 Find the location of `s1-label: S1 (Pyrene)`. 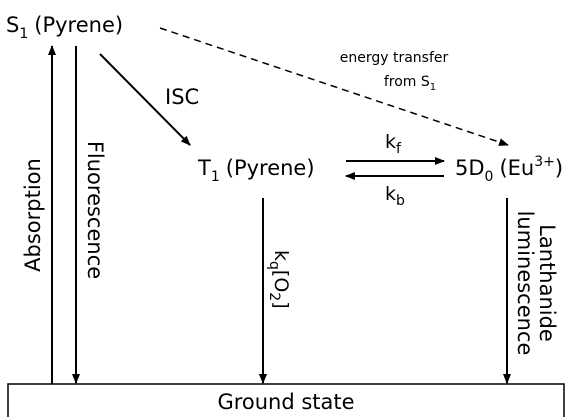

s1-label: S1 (Pyrene) is located at coordinates (64, 27).